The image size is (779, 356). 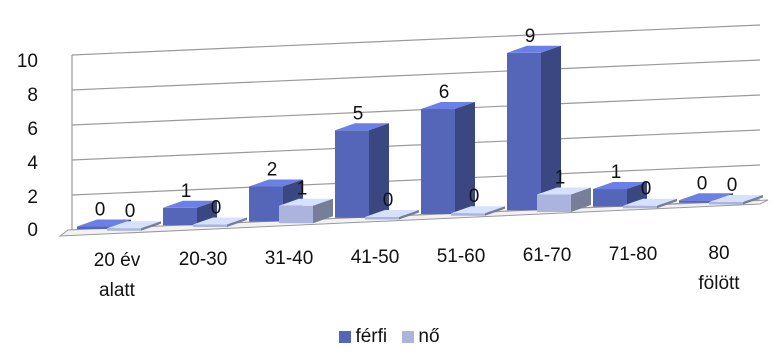 What do you see at coordinates (429, 336) in the screenshot?
I see `legend-label-no: nő` at bounding box center [429, 336].